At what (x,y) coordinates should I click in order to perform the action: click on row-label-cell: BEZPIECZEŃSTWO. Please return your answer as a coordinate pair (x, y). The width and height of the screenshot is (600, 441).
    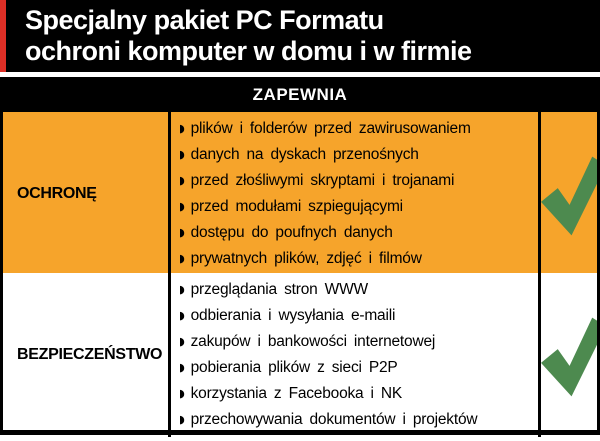
    Looking at the image, I should click on (85, 355).